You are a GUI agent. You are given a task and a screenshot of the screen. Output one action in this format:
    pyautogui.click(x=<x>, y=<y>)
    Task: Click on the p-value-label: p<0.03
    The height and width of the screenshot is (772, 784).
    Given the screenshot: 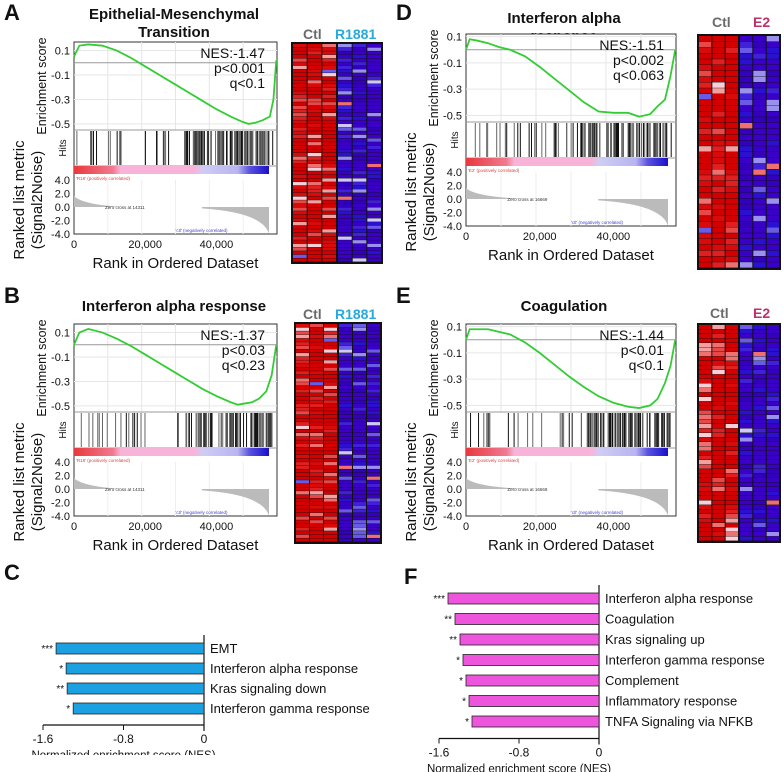 What is the action you would take?
    pyautogui.click(x=243, y=350)
    